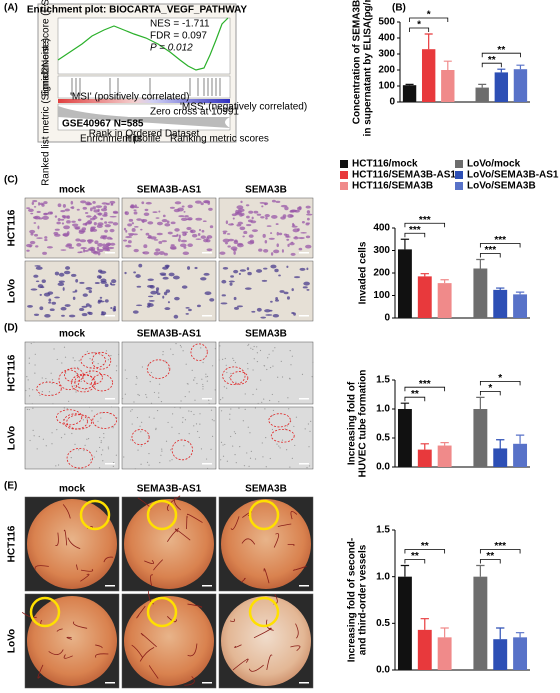  What do you see at coordinates (494, 164) in the screenshot?
I see `legend-label: LoVo/mock` at bounding box center [494, 164].